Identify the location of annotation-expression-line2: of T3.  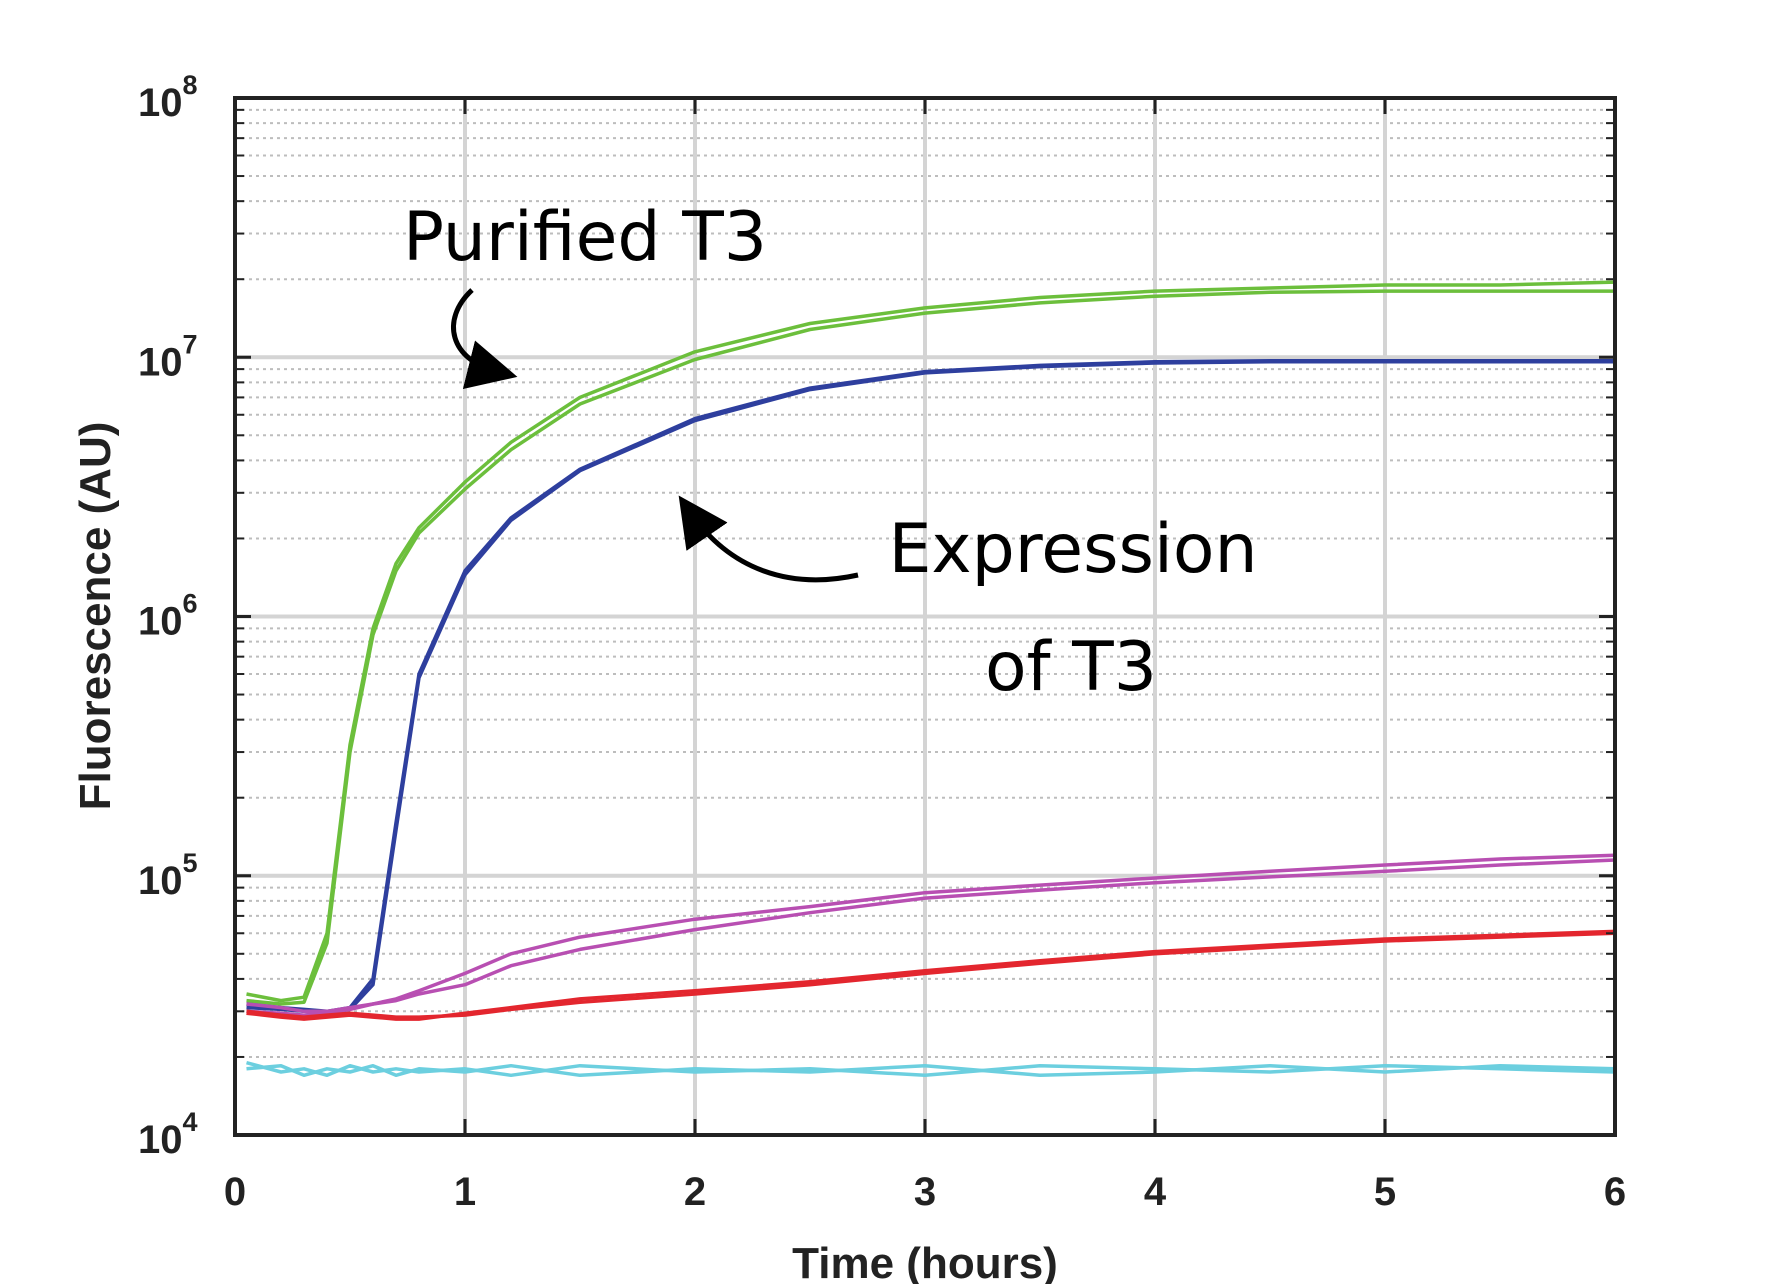
(1071, 667).